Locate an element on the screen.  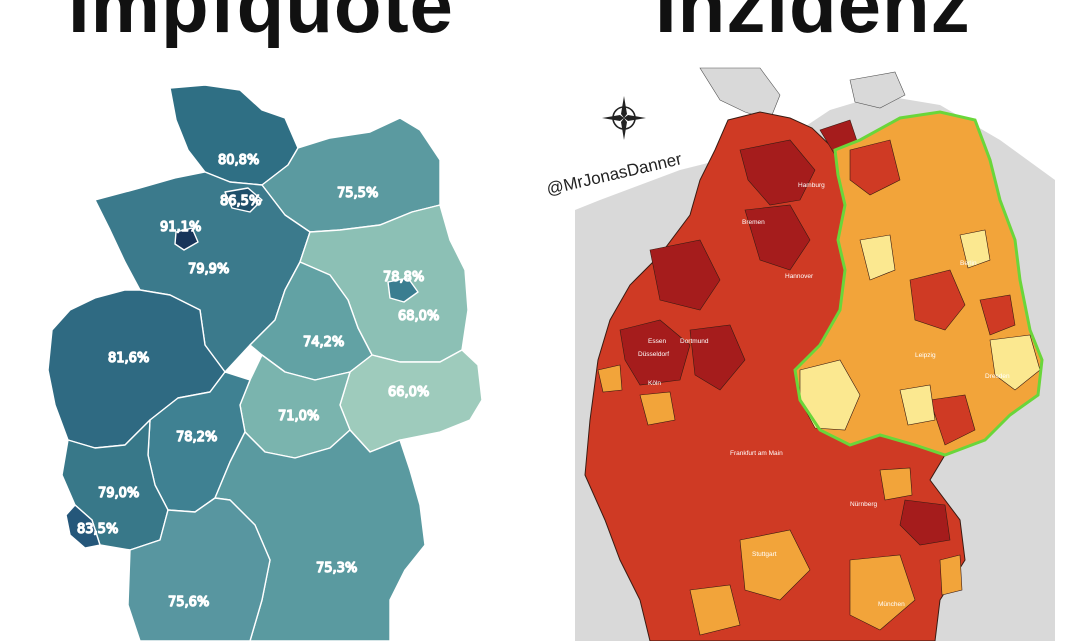
city-hamburg: Hamburg is located at coordinates (811, 185).